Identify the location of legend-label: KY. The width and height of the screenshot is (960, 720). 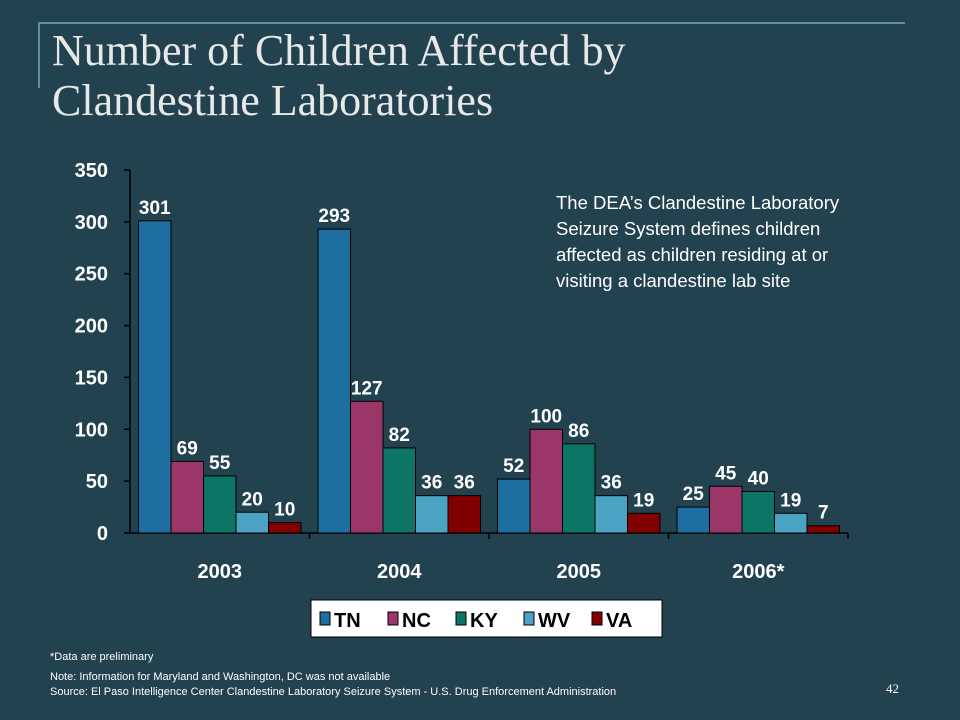
(484, 621).